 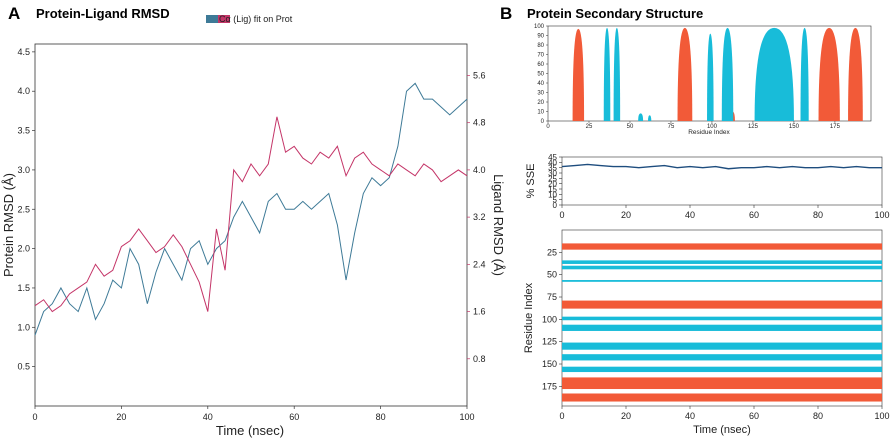 I want to click on sse-percent-x-tick-label: 40, so click(x=690, y=215).